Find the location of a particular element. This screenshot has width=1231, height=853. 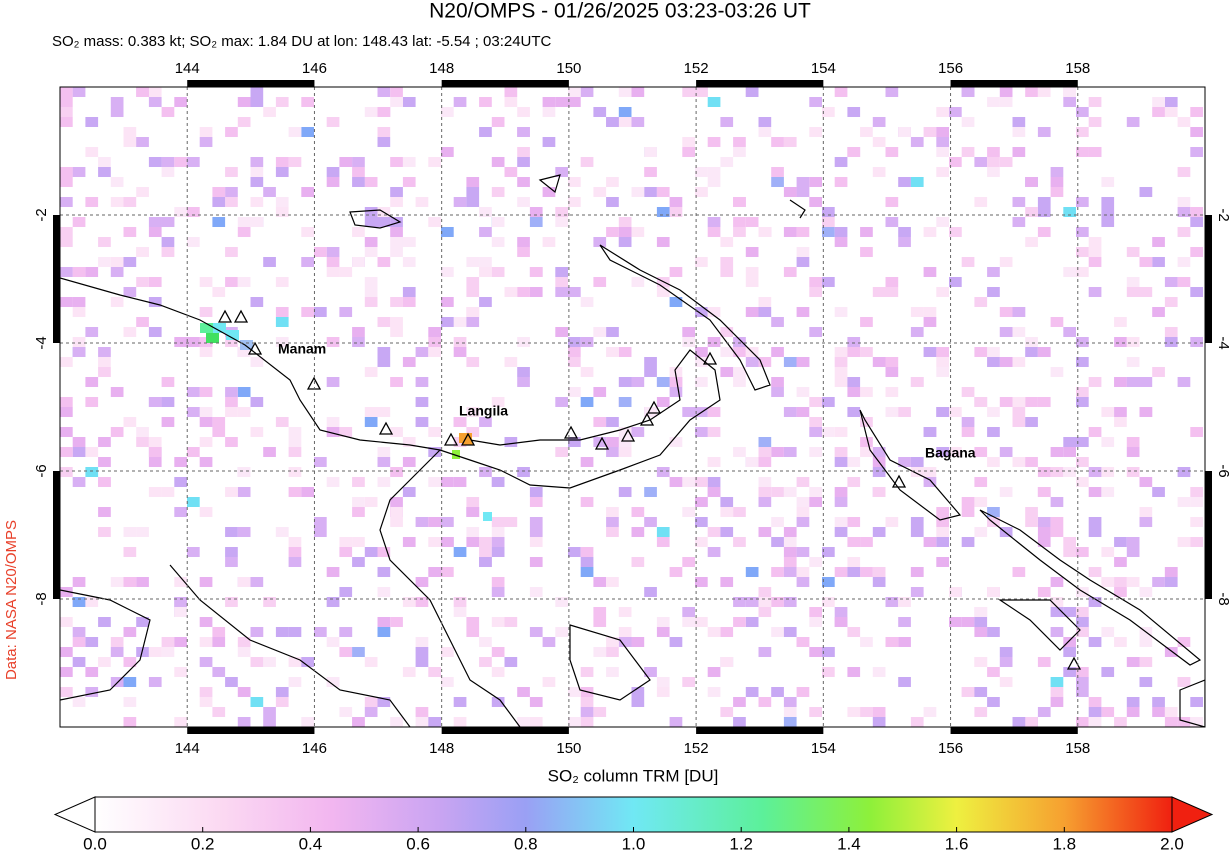

lat-tick-label: -8 is located at coordinates (41, 598).